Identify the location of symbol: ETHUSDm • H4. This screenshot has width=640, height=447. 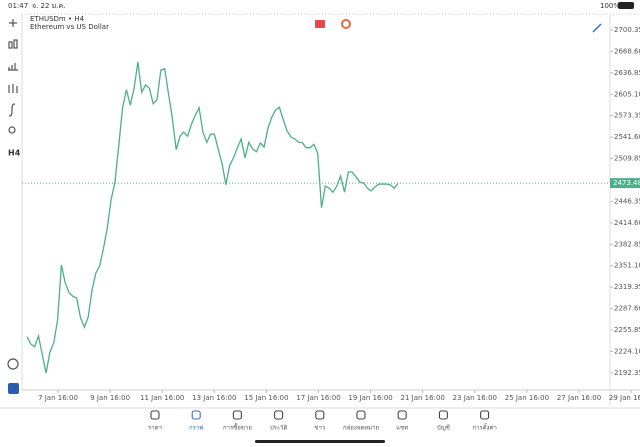
(57, 19).